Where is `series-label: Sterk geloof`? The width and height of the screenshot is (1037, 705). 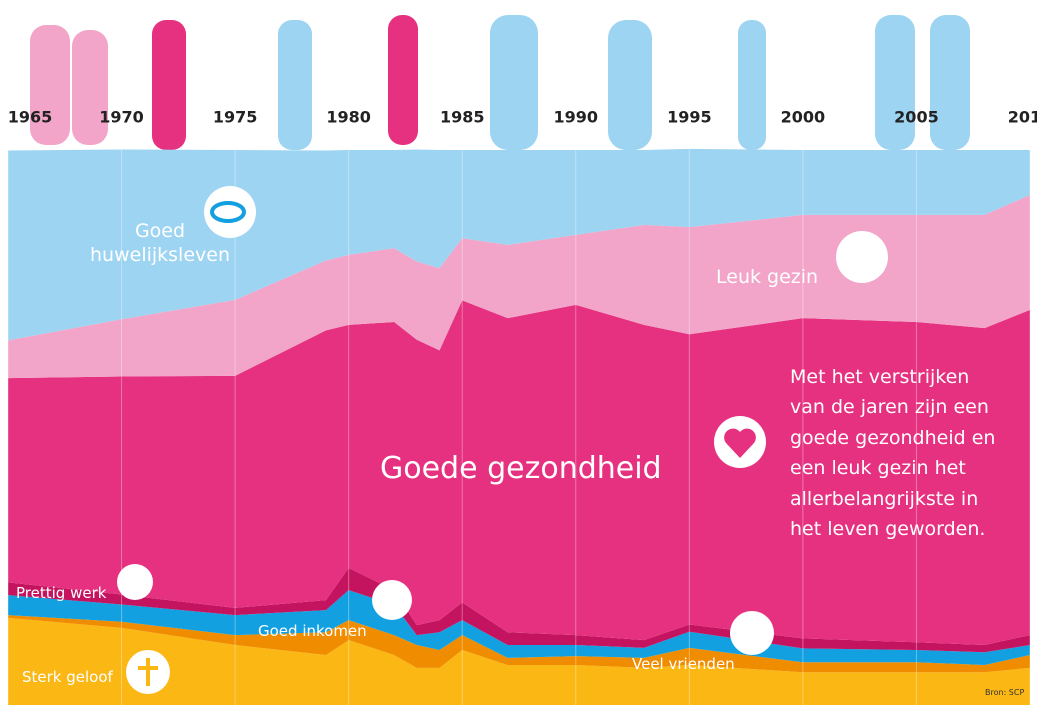
series-label: Sterk geloof is located at coordinates (67, 677).